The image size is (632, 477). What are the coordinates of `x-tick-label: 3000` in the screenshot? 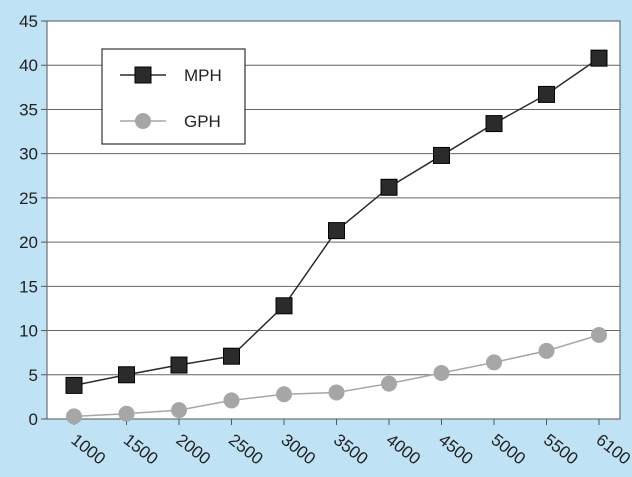 It's located at (299, 449).